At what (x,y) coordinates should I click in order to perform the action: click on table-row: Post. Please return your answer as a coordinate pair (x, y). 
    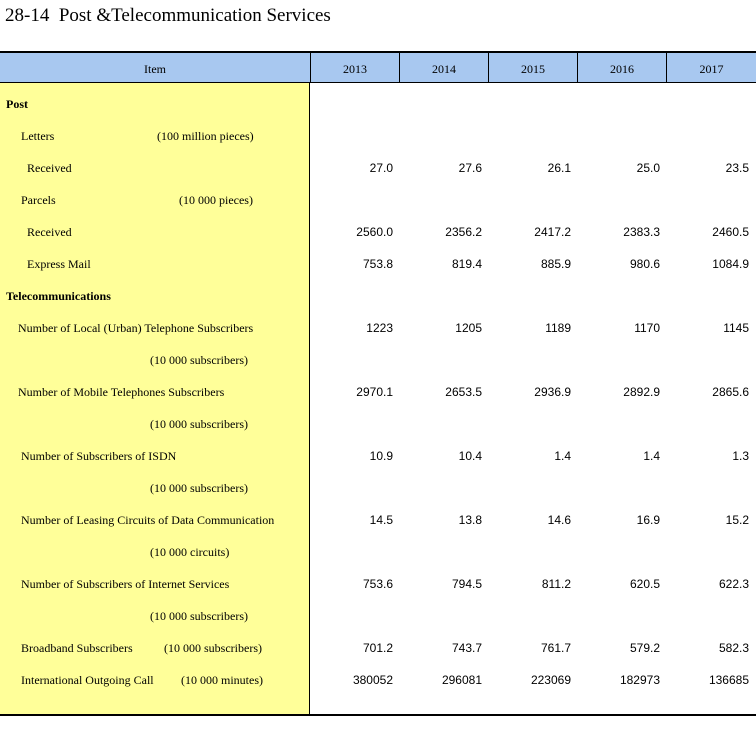
    Looking at the image, I should click on (378, 104).